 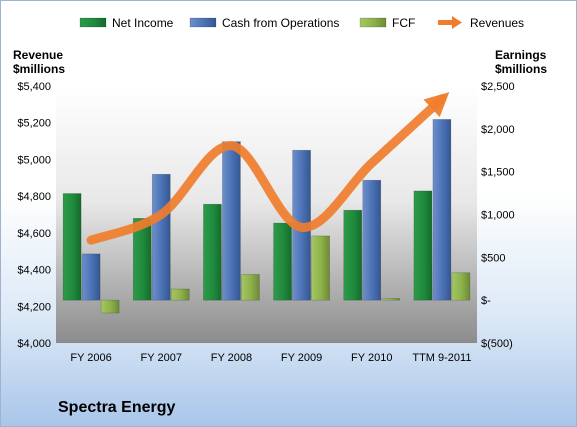 I want to click on right-tick-label: $1,500, so click(x=498, y=173).